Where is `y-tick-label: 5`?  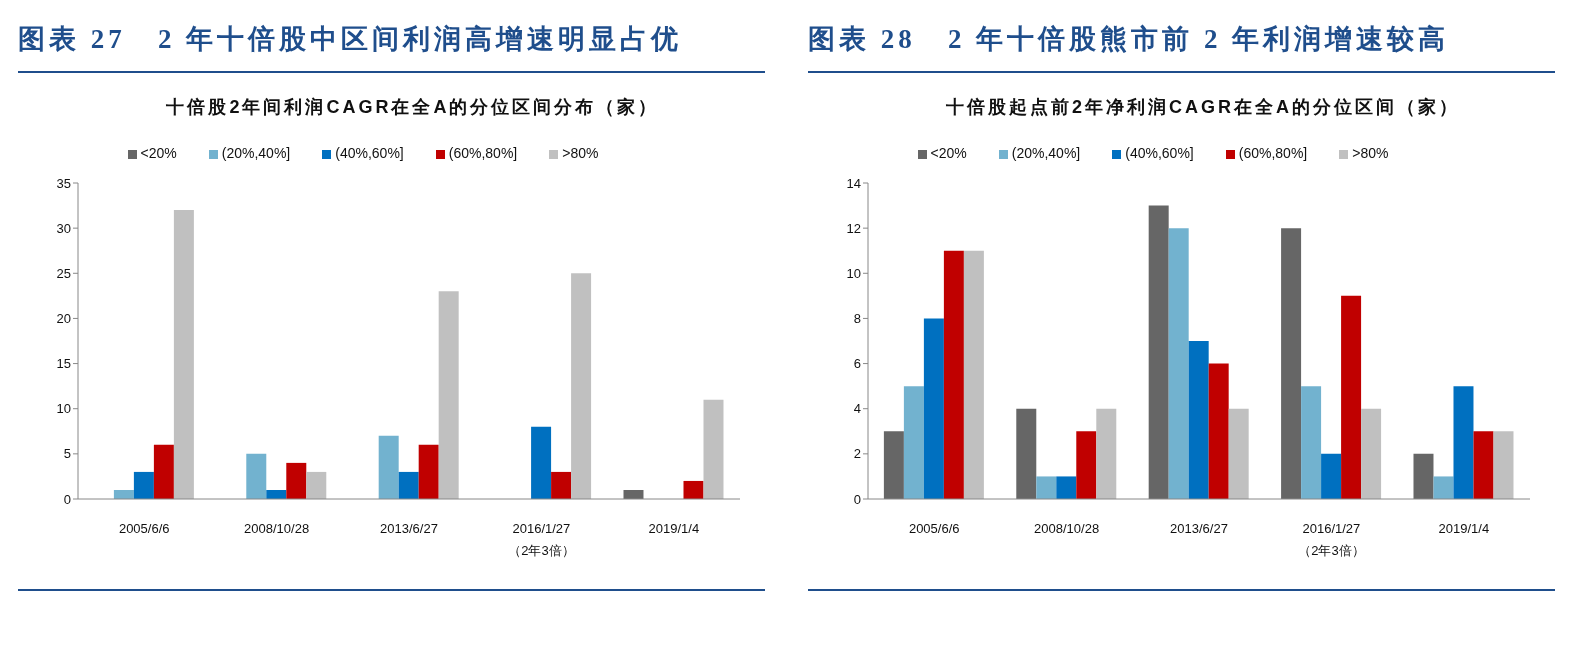 y-tick-label: 5 is located at coordinates (67, 454).